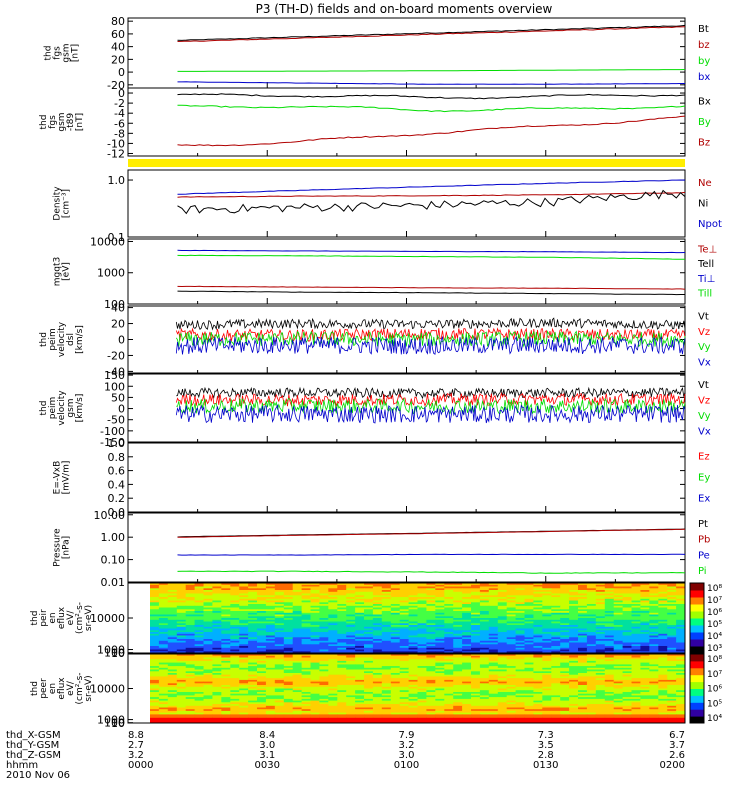 This screenshot has height=800, width=750. What do you see at coordinates (71, 688) in the screenshot?
I see `y-axis-label: eV/` at bounding box center [71, 688].